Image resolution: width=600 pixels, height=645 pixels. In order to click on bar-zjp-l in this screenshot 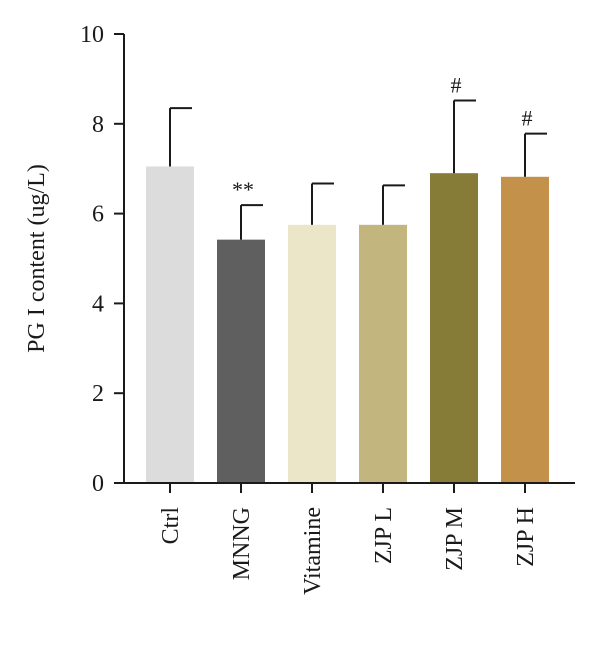, I will do `click(383, 353)`.